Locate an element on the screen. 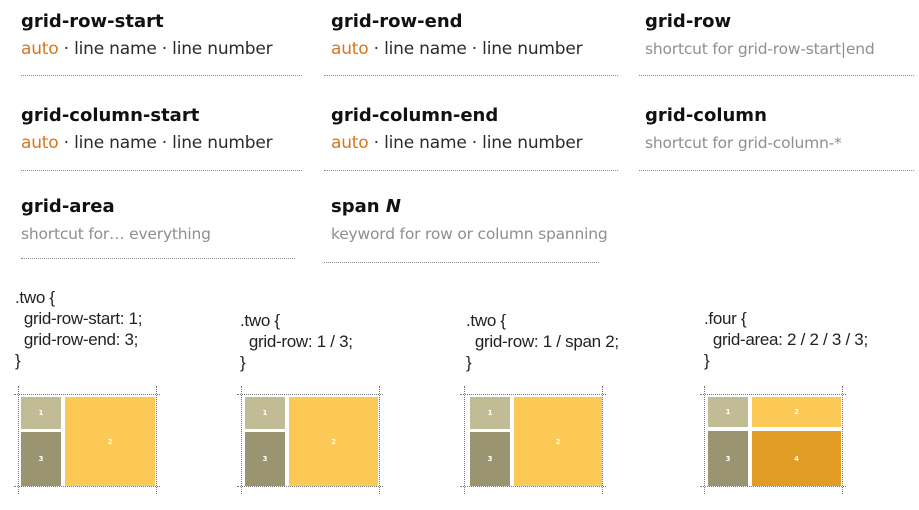  grid-demo-3: 1 2 3 is located at coordinates (533, 440).